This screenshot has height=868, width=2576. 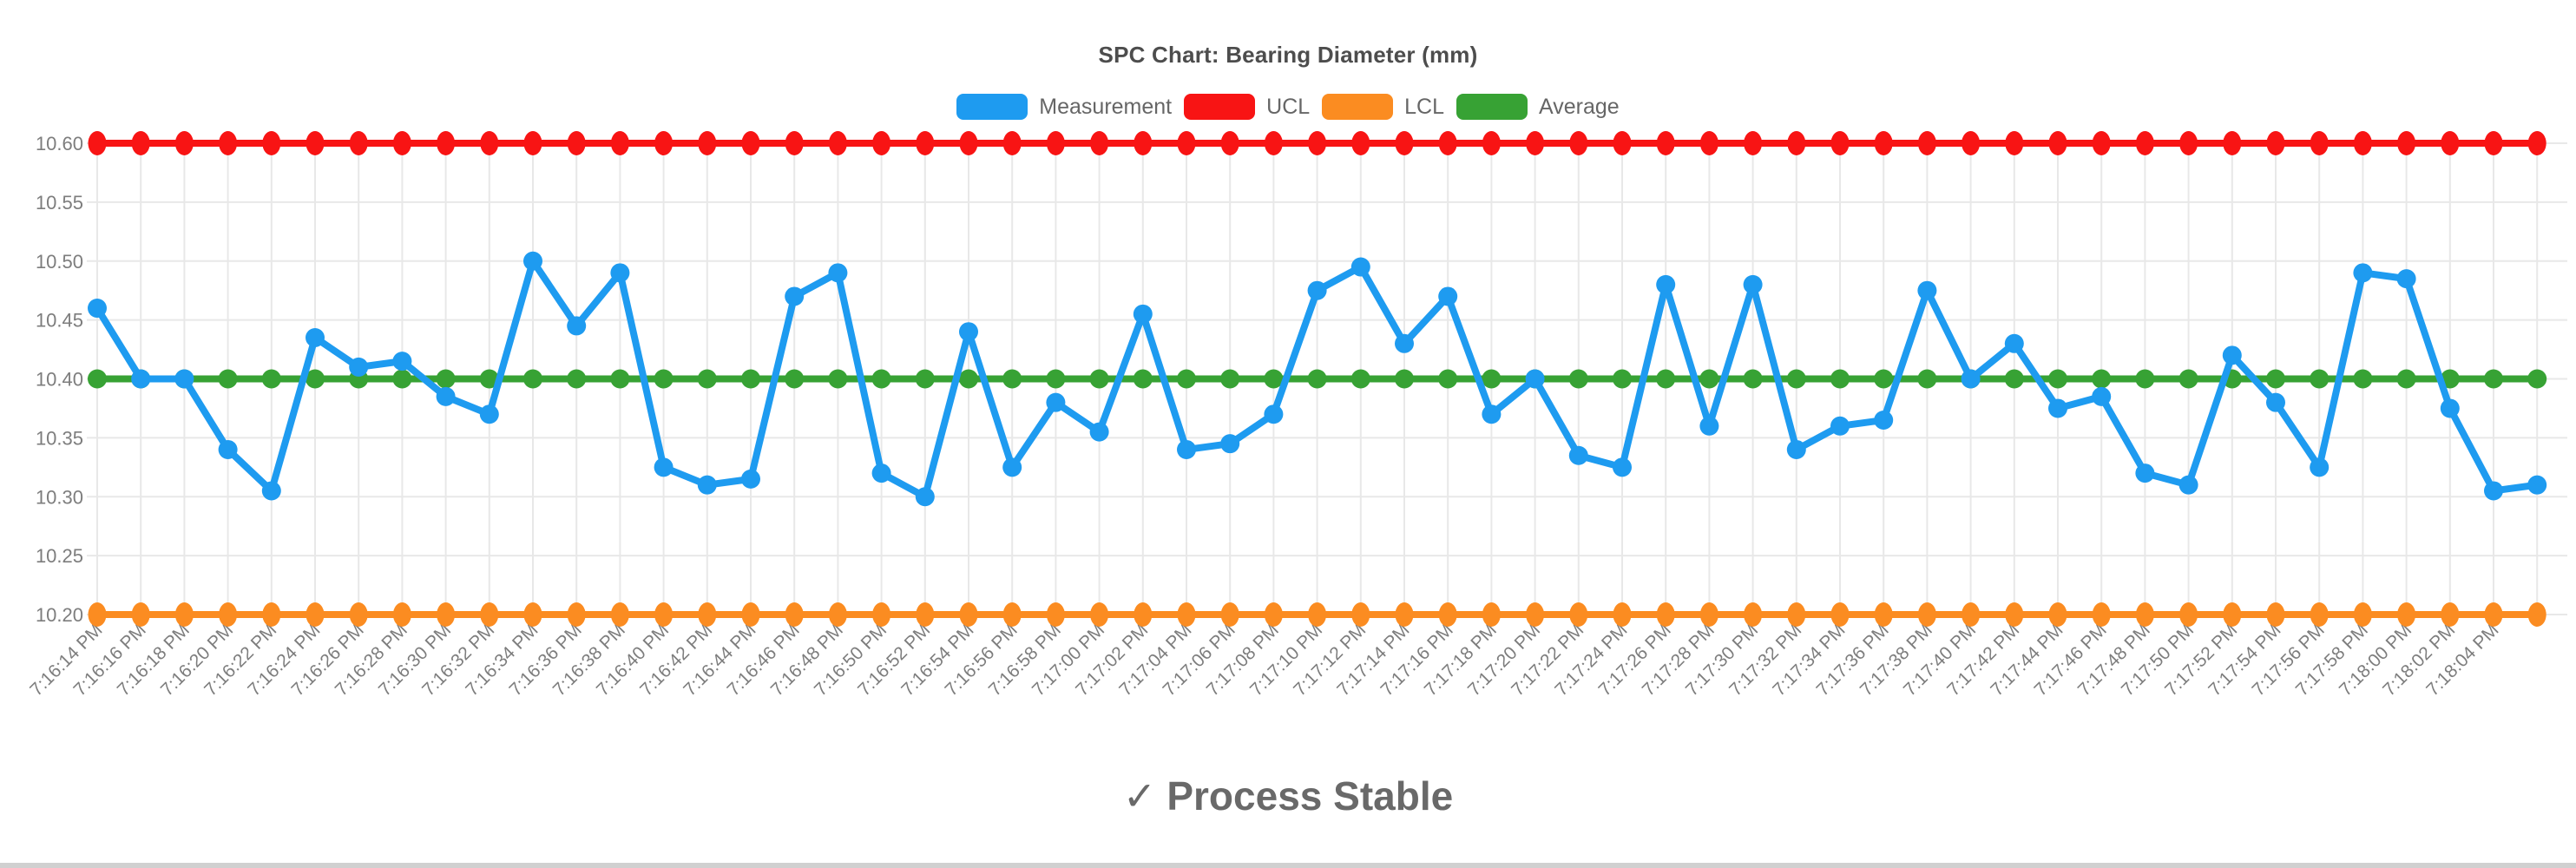 I want to click on legend-item-lcl: LCL, so click(x=1383, y=107).